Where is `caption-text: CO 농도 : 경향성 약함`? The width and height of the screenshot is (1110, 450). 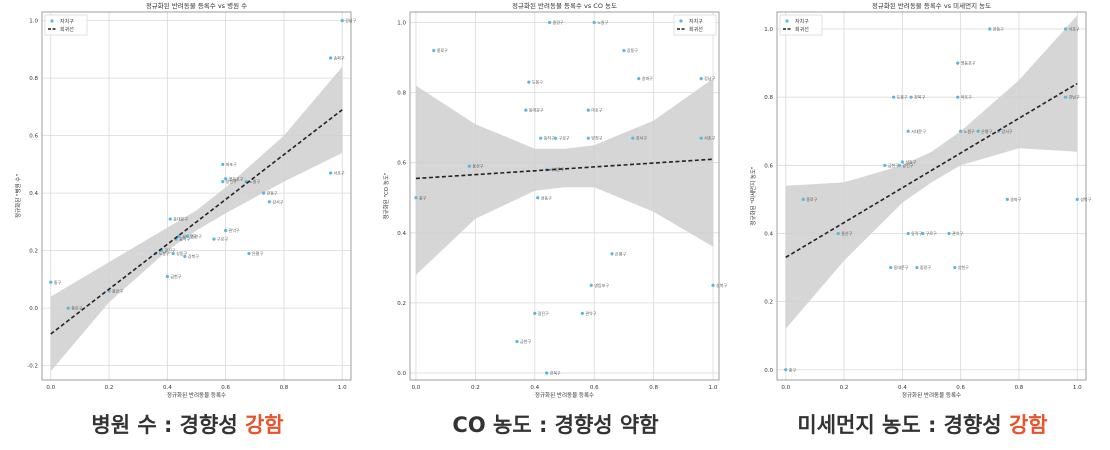
caption-text: CO 농도 : 경향성 약함 is located at coordinates (555, 425).